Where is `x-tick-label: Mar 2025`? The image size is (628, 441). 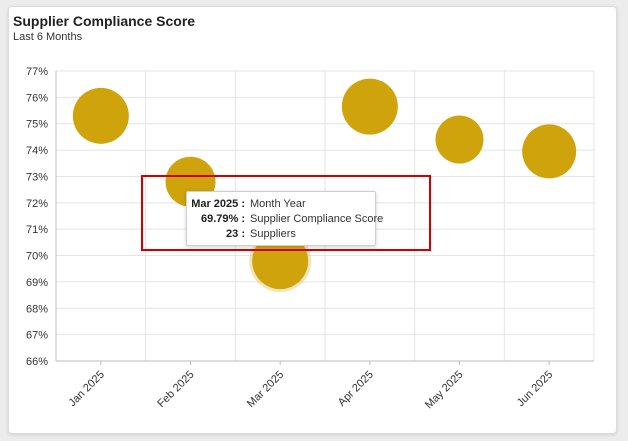 x-tick-label: Mar 2025 is located at coordinates (265, 389).